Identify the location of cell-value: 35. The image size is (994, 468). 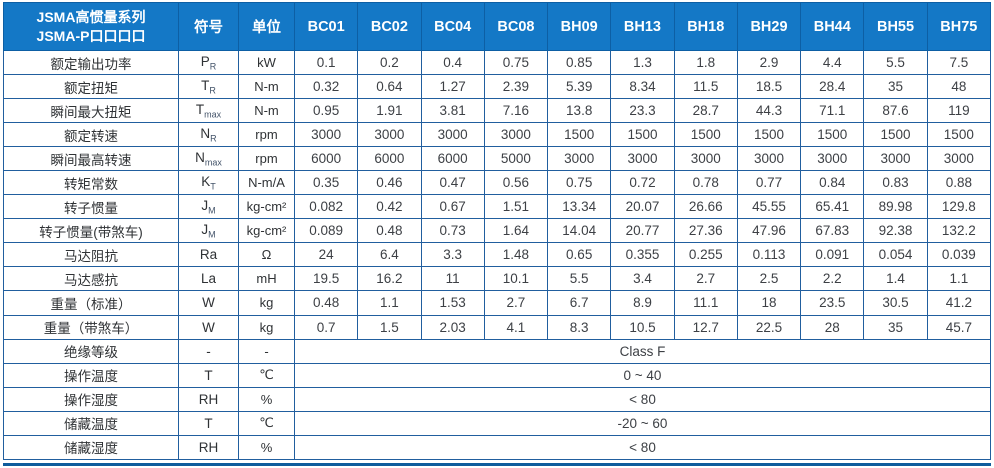
(895, 87).